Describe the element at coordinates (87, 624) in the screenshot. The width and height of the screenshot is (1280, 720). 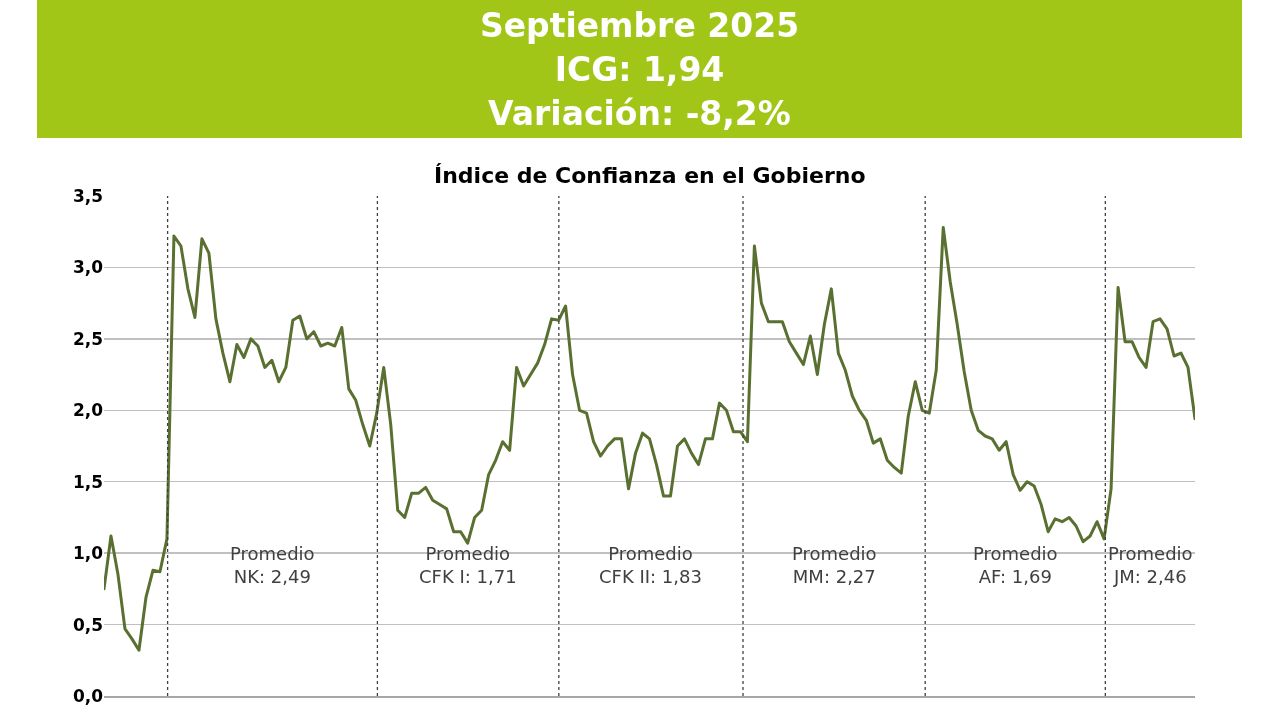
I see `y-tick-label: 0,5` at that location.